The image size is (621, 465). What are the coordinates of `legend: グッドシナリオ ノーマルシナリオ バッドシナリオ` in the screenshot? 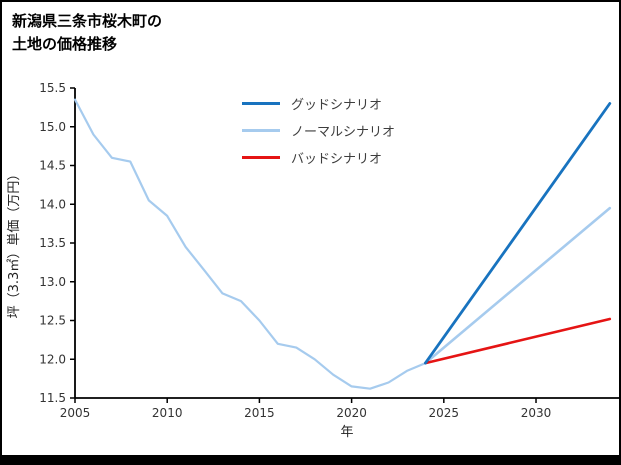 It's located at (318, 130).